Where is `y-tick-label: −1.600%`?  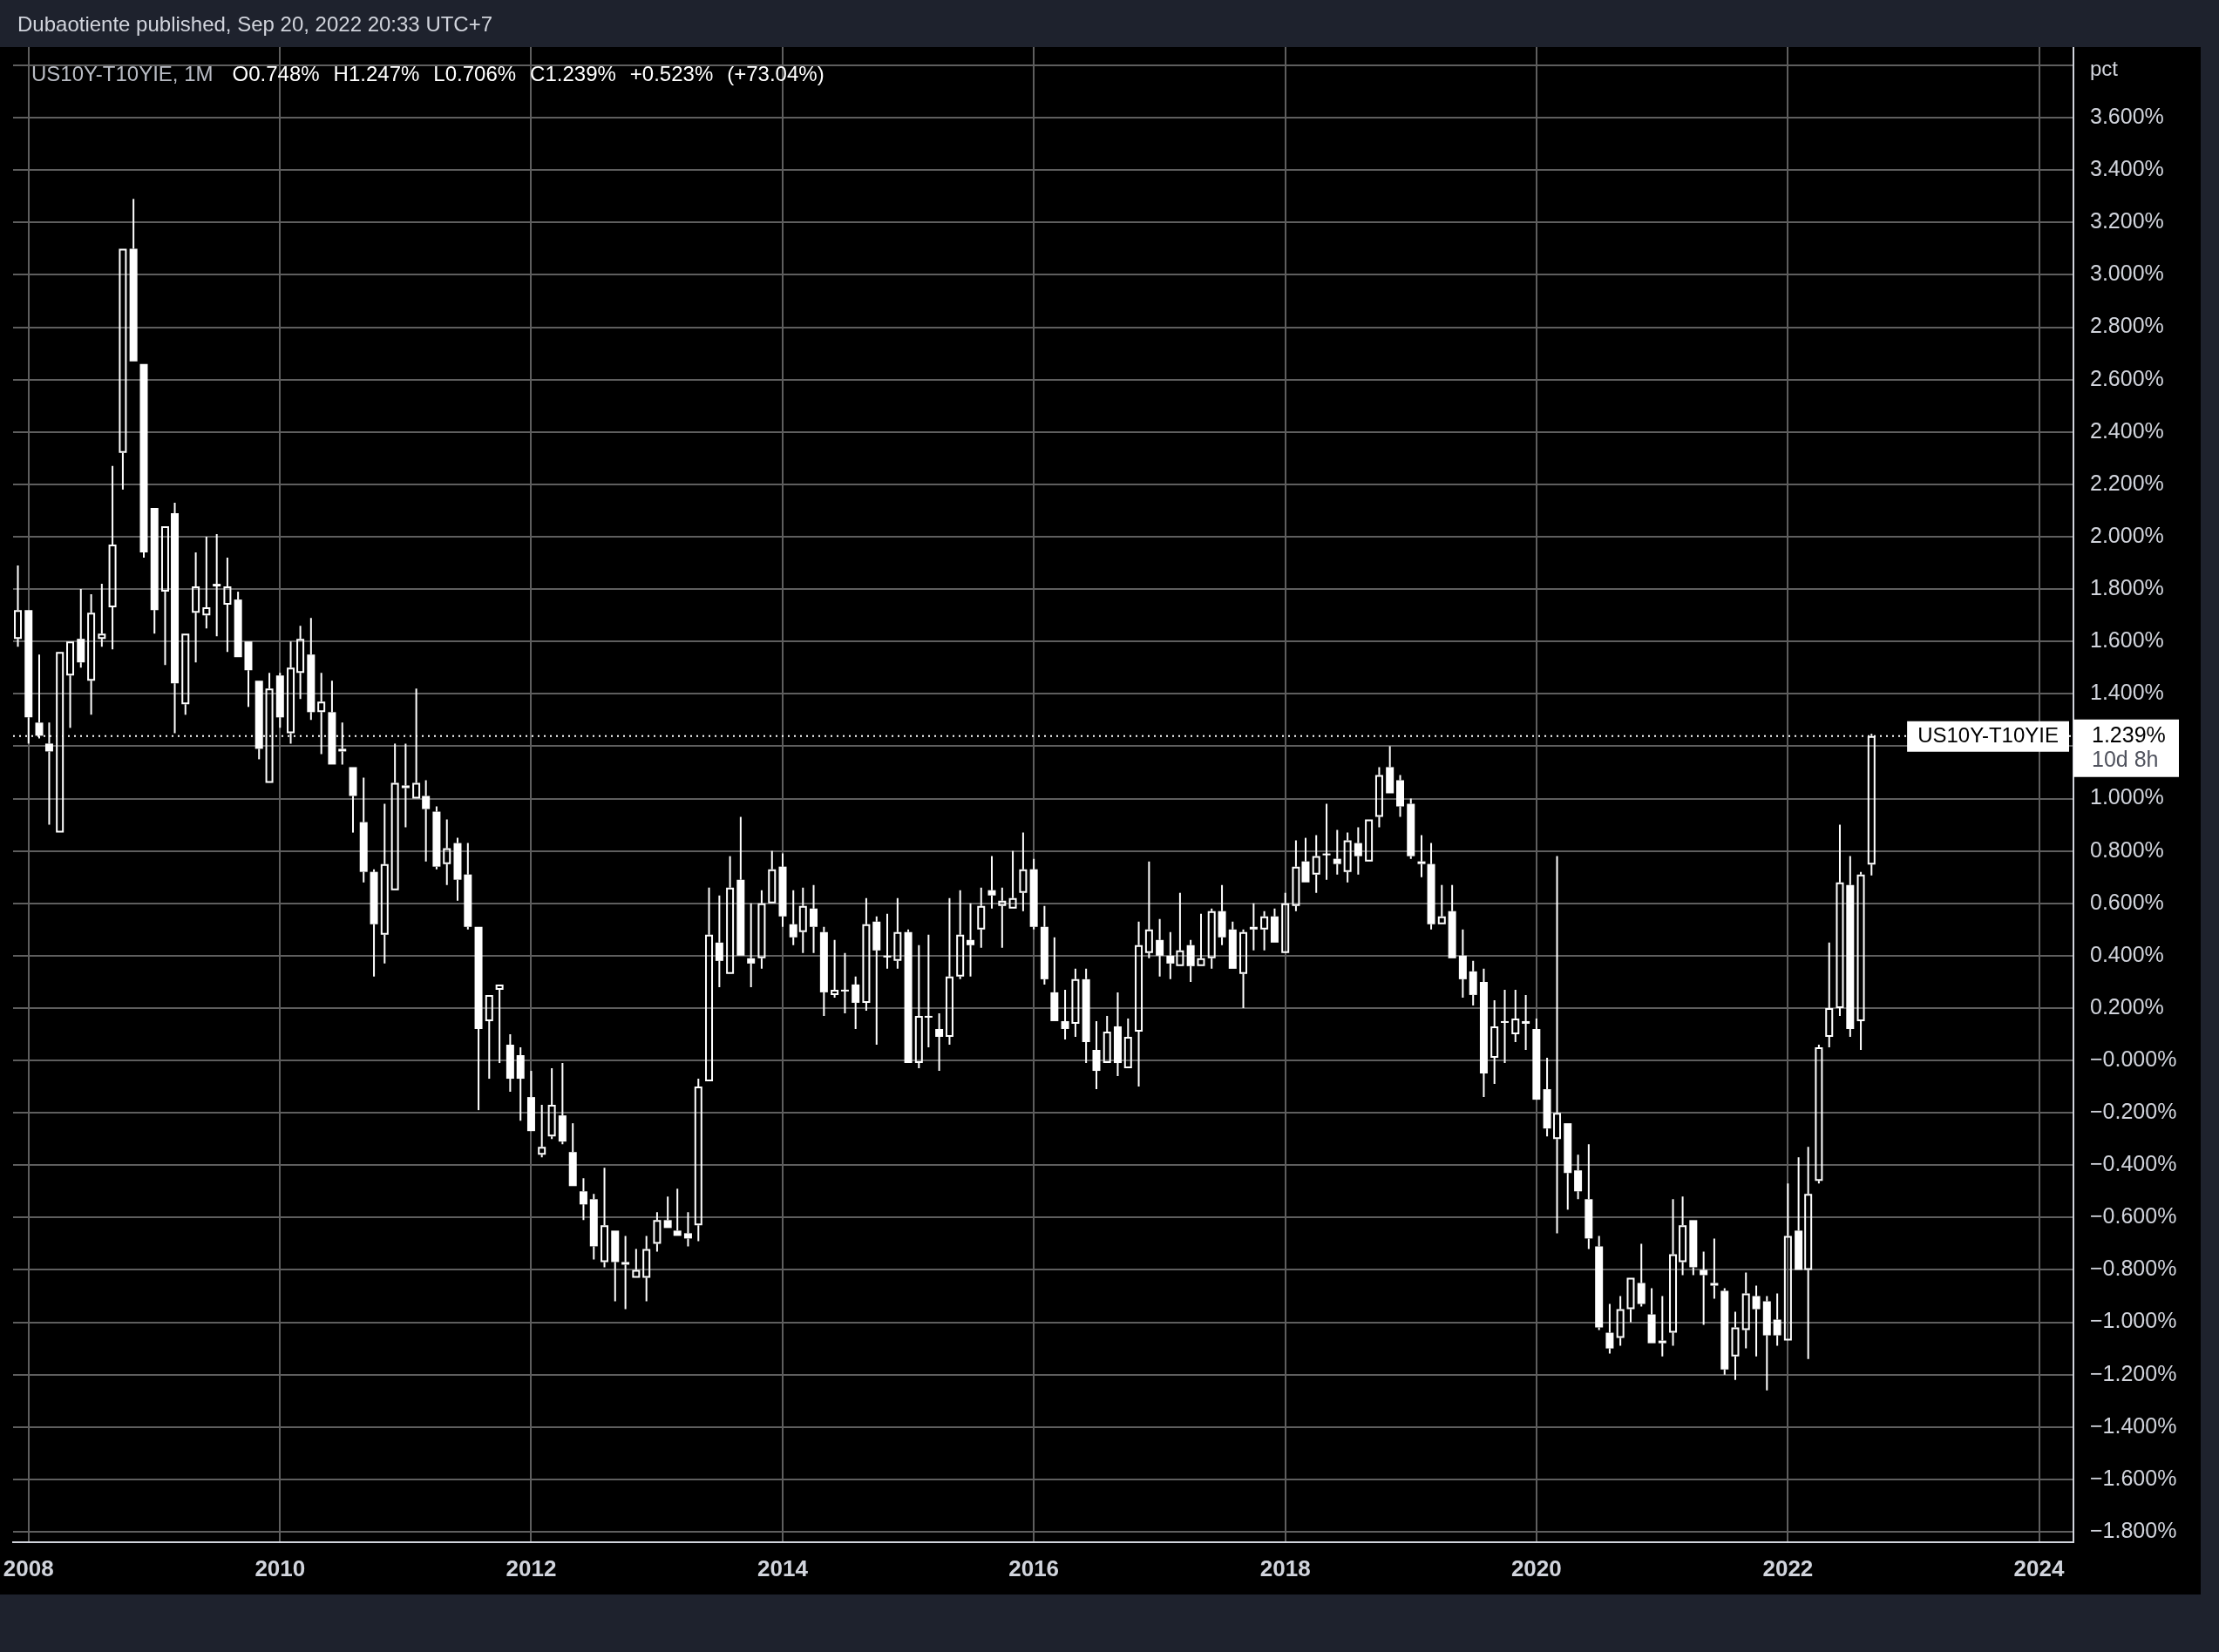
y-tick-label: −1.600% is located at coordinates (2133, 1477).